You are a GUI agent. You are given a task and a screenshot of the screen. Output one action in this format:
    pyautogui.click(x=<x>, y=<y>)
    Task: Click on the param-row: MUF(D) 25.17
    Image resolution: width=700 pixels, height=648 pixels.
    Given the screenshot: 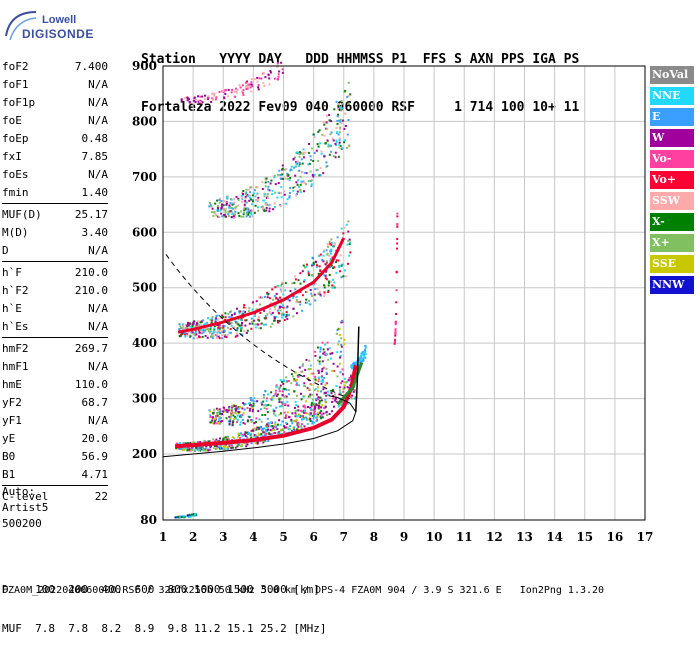 What is the action you would take?
    pyautogui.click(x=55, y=215)
    